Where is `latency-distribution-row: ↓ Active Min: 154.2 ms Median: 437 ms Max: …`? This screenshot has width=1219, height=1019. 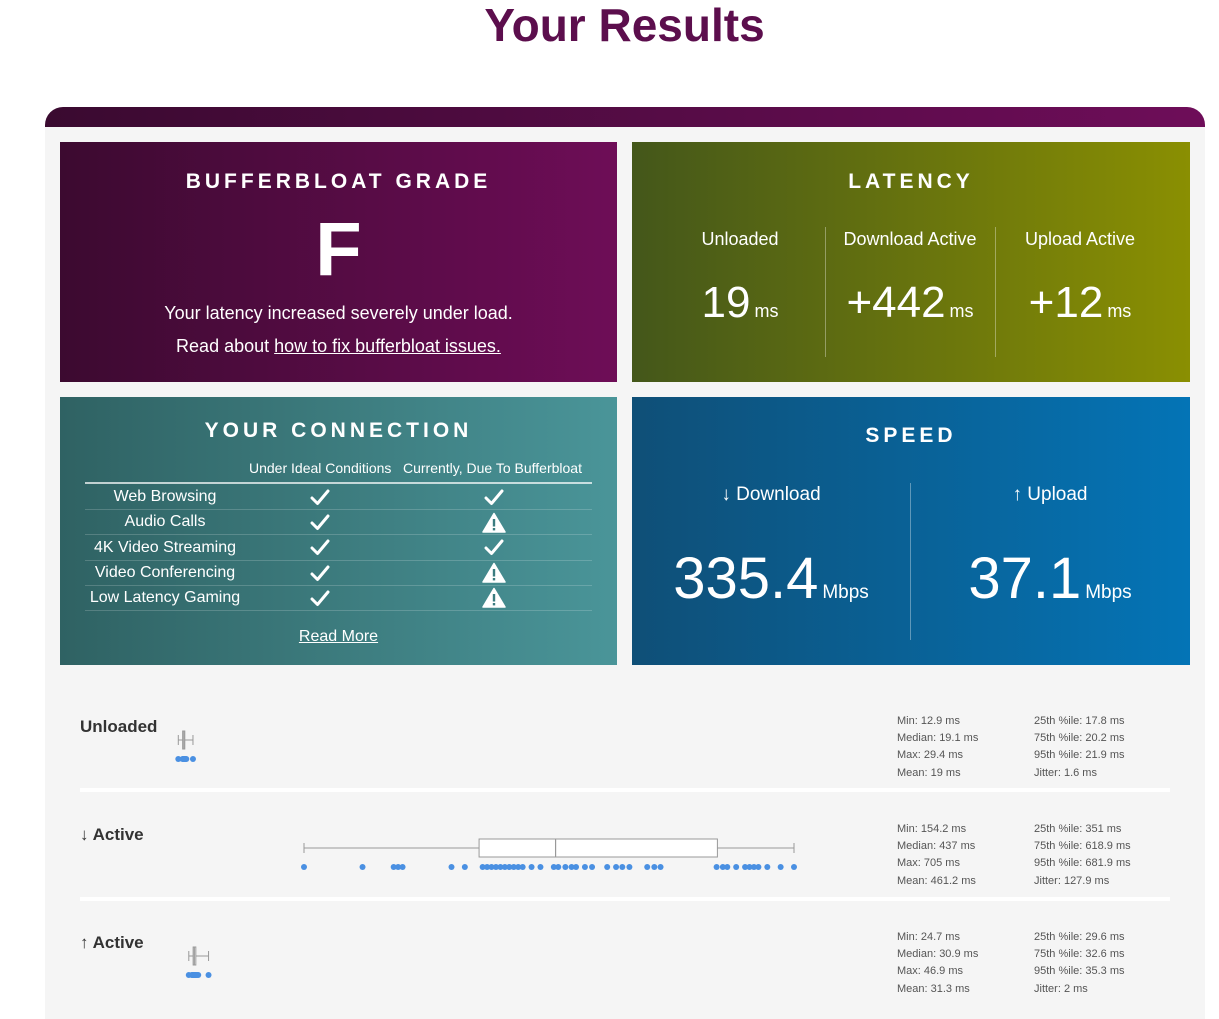
latency-distribution-row: ↓ Active Min: 154.2 ms Median: 437 ms Max: … is located at coordinates (625, 851).